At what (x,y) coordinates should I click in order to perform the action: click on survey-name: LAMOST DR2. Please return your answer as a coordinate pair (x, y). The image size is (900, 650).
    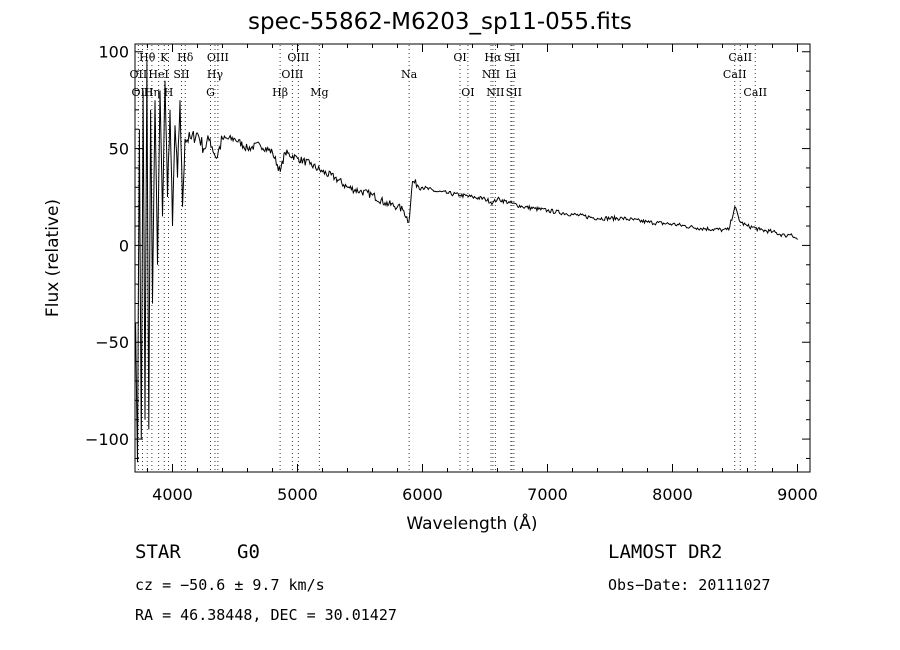
    Looking at the image, I should click on (665, 552).